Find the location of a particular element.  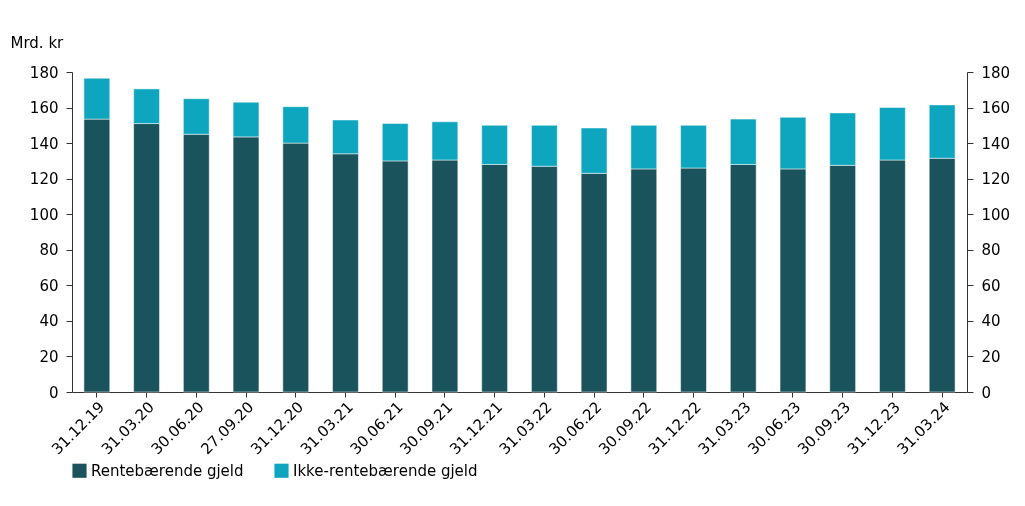

y-tick-label: 40 is located at coordinates (49, 321).